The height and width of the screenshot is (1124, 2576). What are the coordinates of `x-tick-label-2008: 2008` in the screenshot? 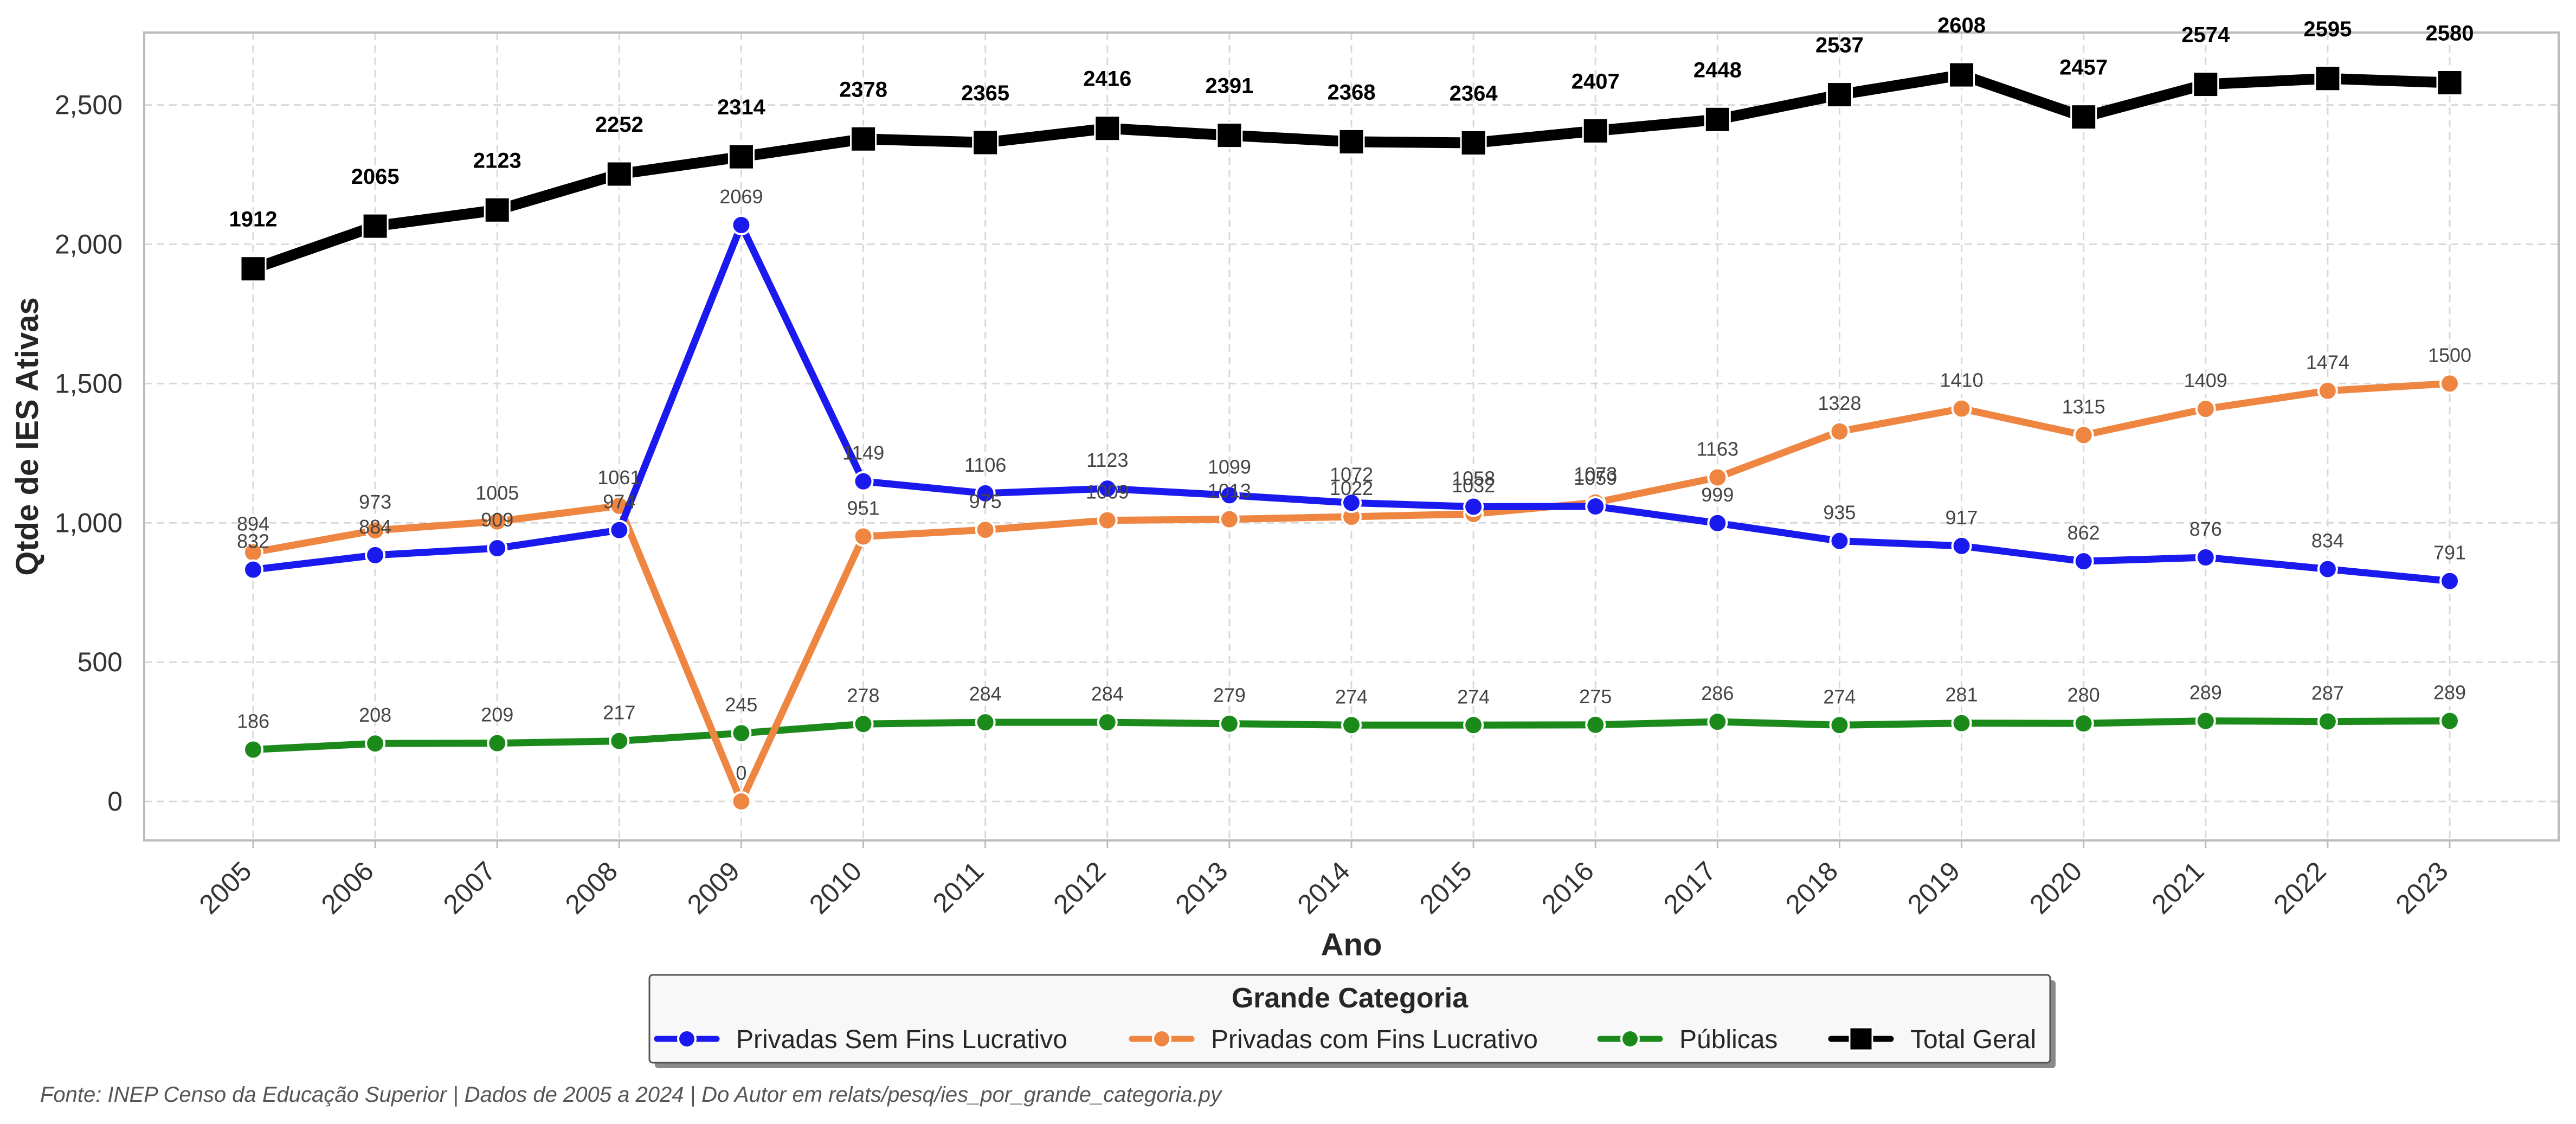 It's located at (591, 888).